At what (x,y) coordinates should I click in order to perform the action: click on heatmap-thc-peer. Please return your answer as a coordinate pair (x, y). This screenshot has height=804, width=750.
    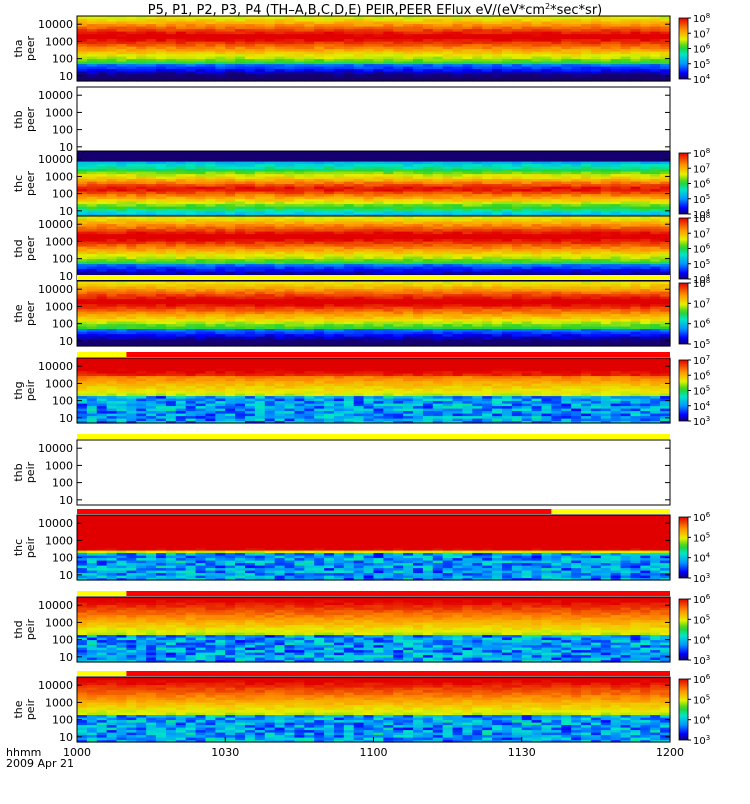
    Looking at the image, I should click on (374, 184).